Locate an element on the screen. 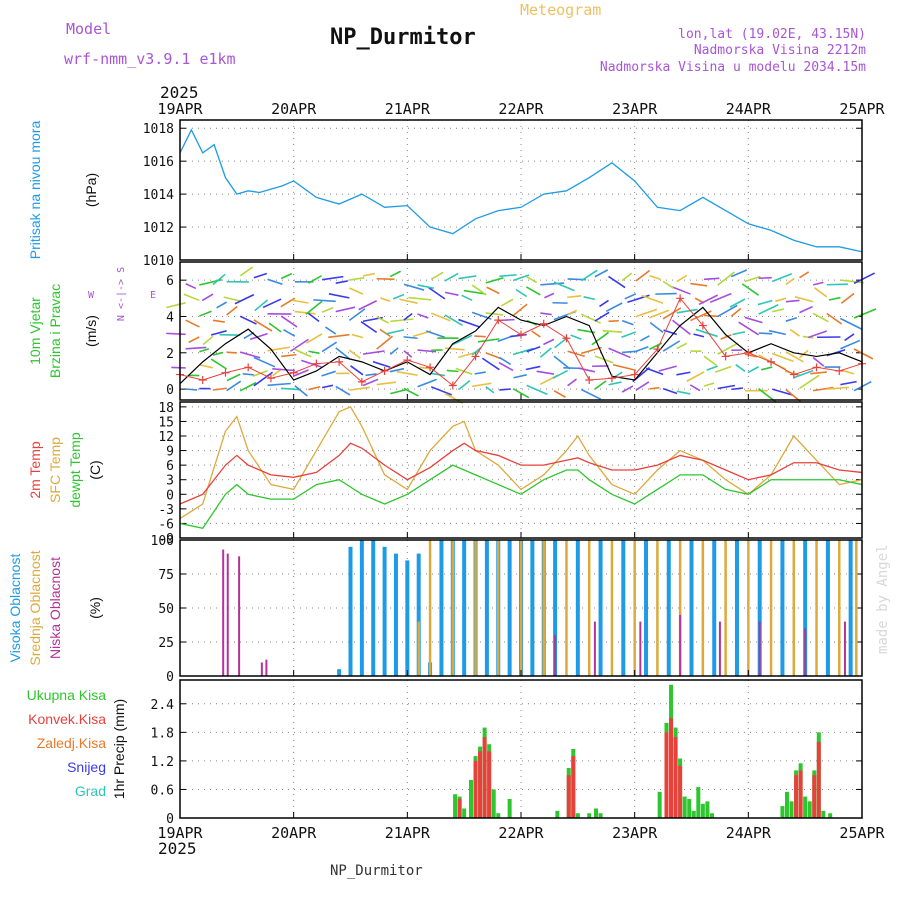  y-tick-label: 2.4 is located at coordinates (163, 705).